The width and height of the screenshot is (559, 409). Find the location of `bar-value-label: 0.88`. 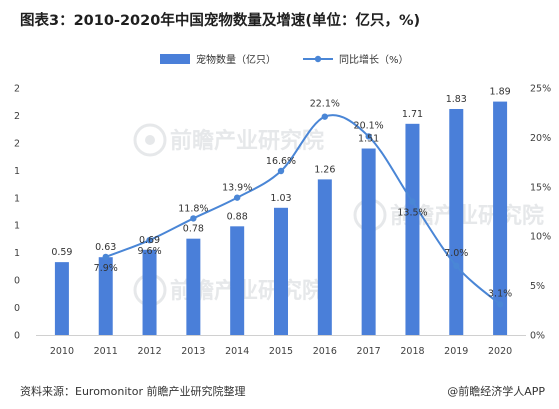

bar-value-label: 0.88 is located at coordinates (237, 216).